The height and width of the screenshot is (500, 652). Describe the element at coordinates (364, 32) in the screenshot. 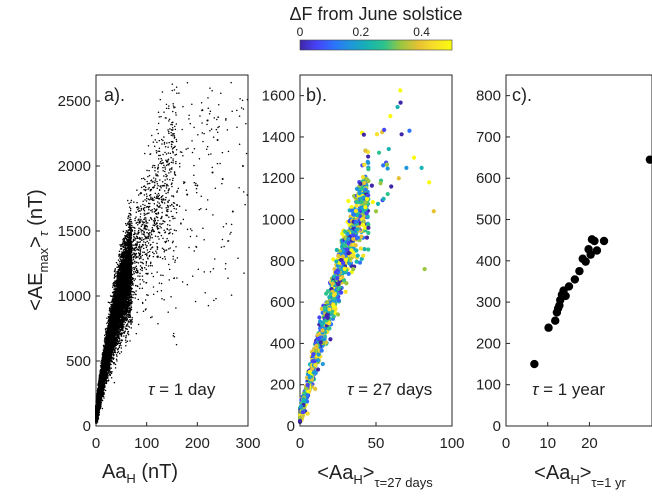

I see `colorbar-ticks: 0 0.2 0.4` at that location.